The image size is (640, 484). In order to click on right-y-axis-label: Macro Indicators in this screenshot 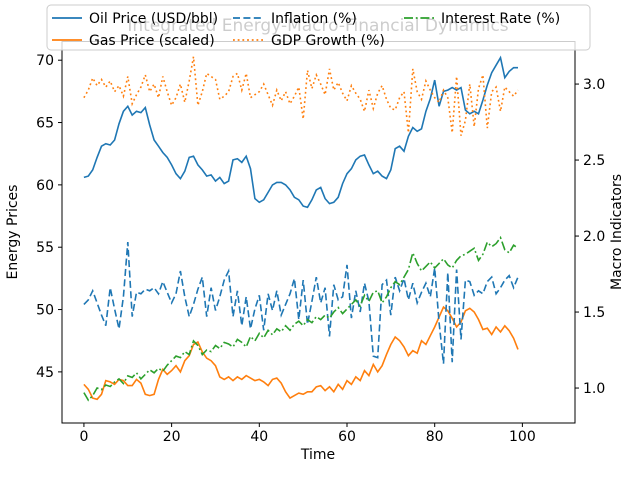, I will do `click(617, 232)`.